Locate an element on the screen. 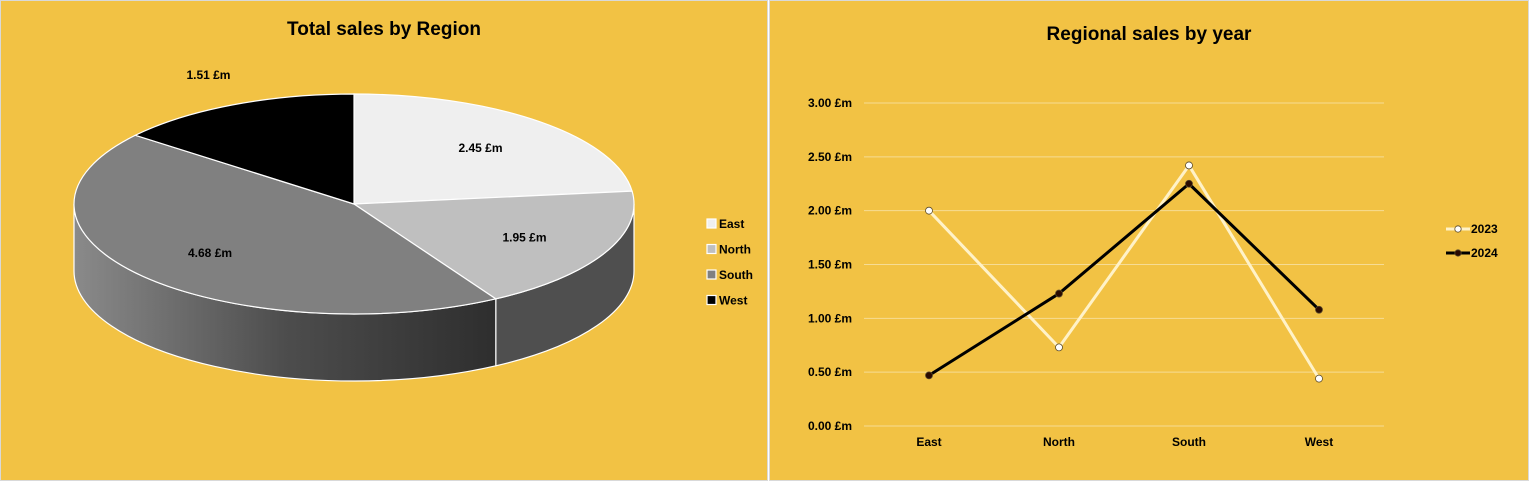 The width and height of the screenshot is (1529, 483). pie-legend-label: West is located at coordinates (733, 301).